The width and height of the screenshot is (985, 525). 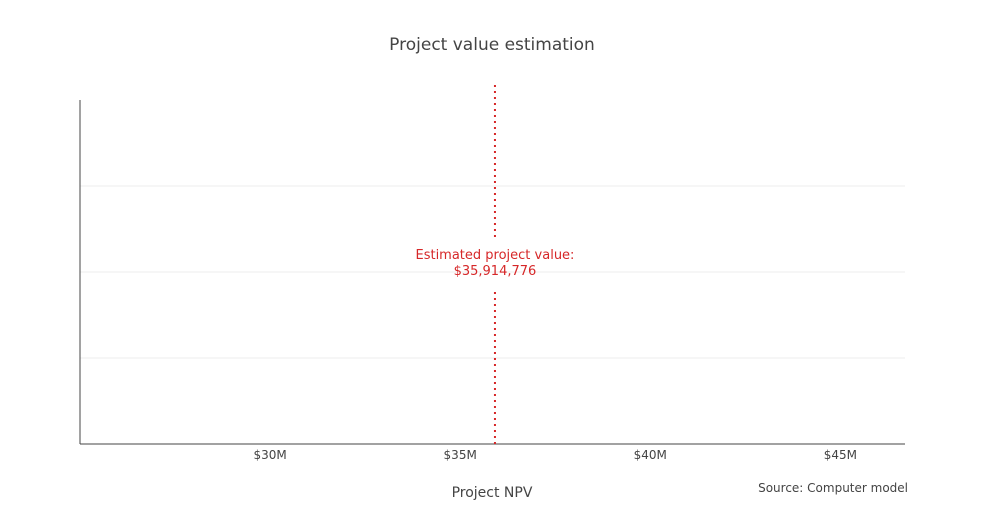 I want to click on x-tick-label: $30M, so click(x=269, y=455).